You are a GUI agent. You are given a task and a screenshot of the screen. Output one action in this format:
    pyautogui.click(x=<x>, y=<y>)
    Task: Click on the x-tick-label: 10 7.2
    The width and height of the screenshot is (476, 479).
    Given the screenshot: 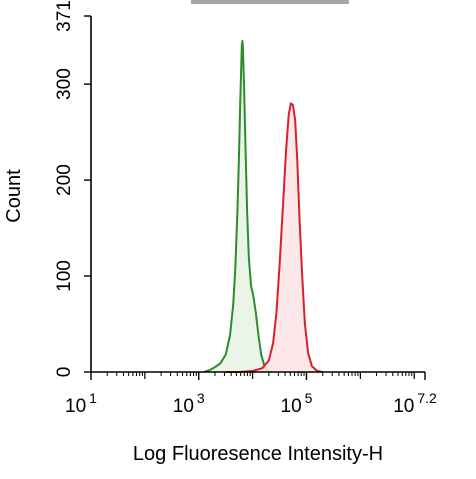 What is the action you would take?
    pyautogui.click(x=415, y=403)
    